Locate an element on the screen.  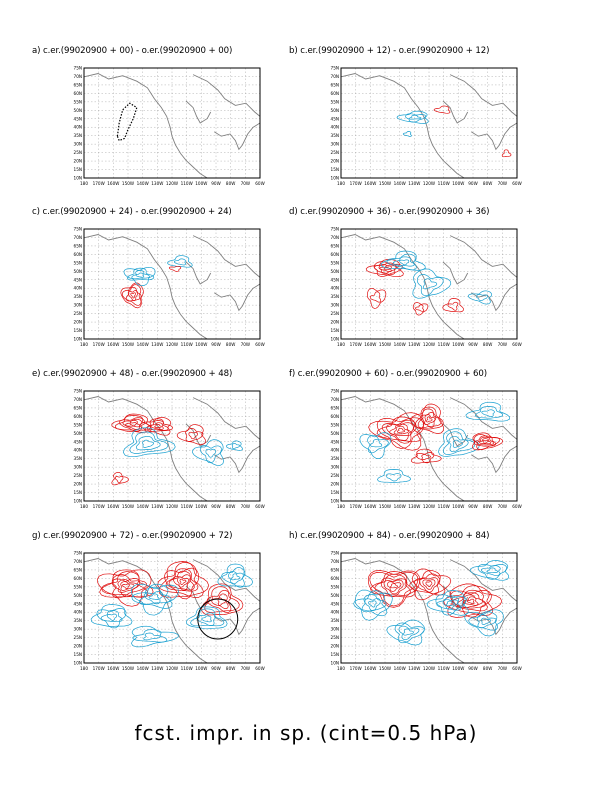
verification-circle is located at coordinates (218, 619).